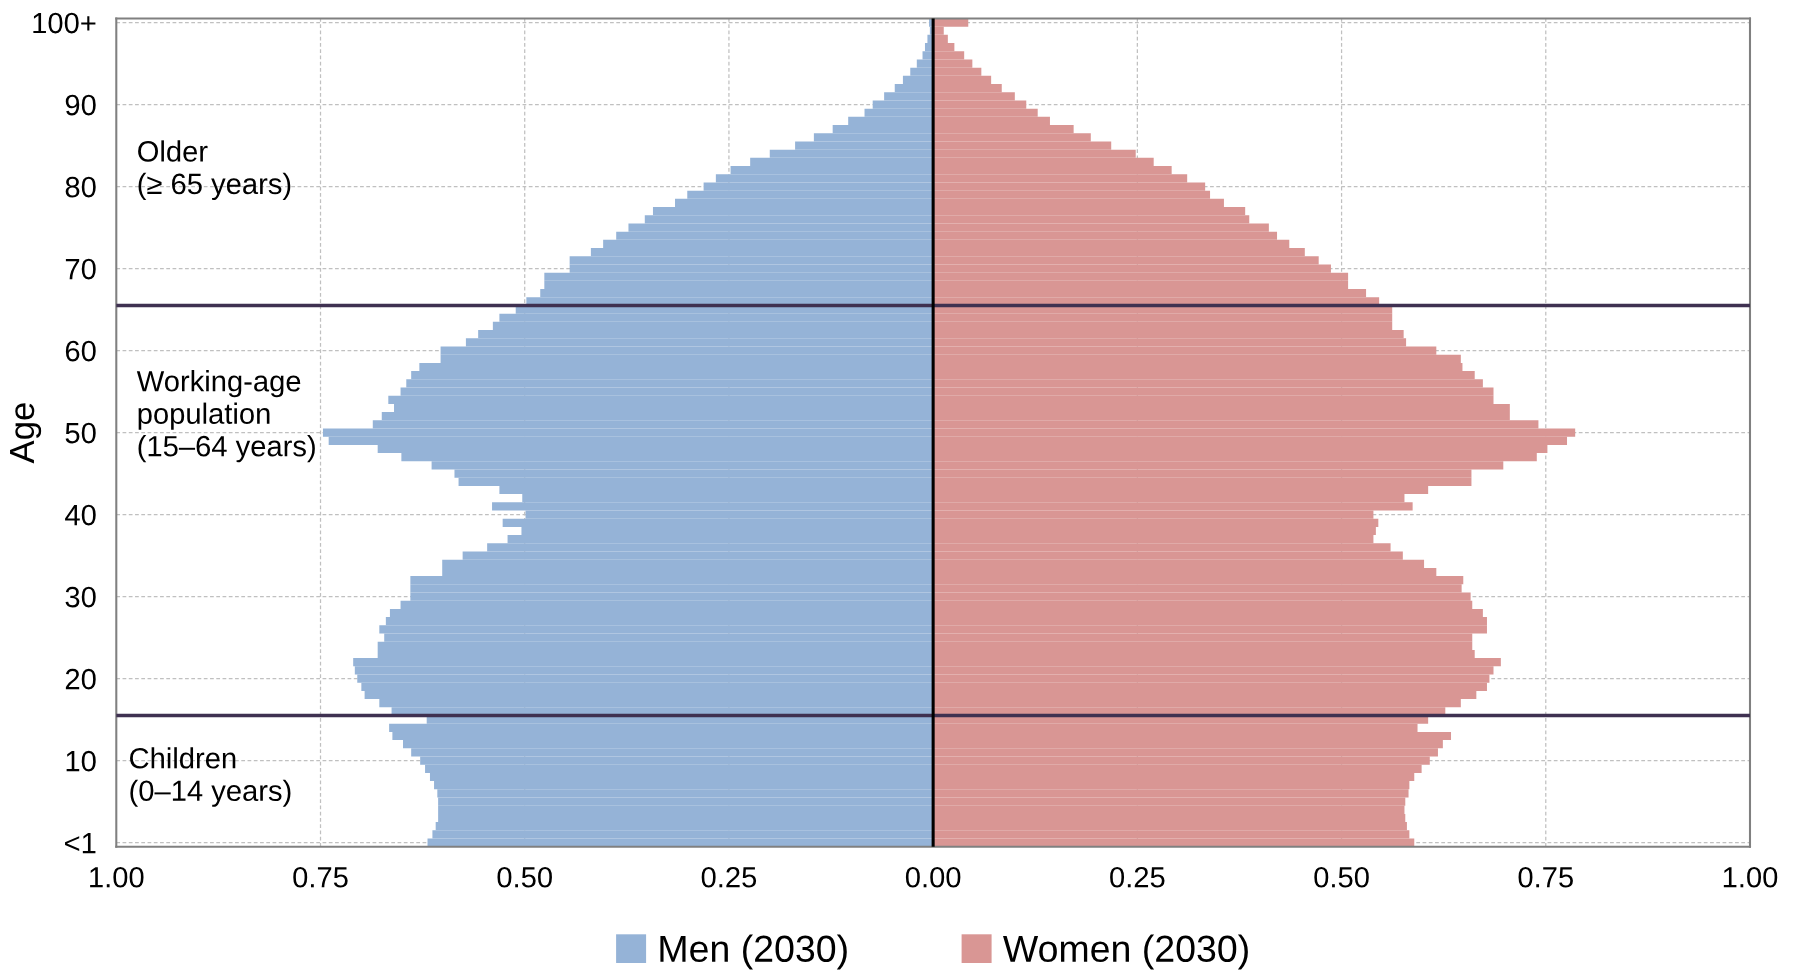  What do you see at coordinates (80, 351) in the screenshot?
I see `y-tick-label: 60` at bounding box center [80, 351].